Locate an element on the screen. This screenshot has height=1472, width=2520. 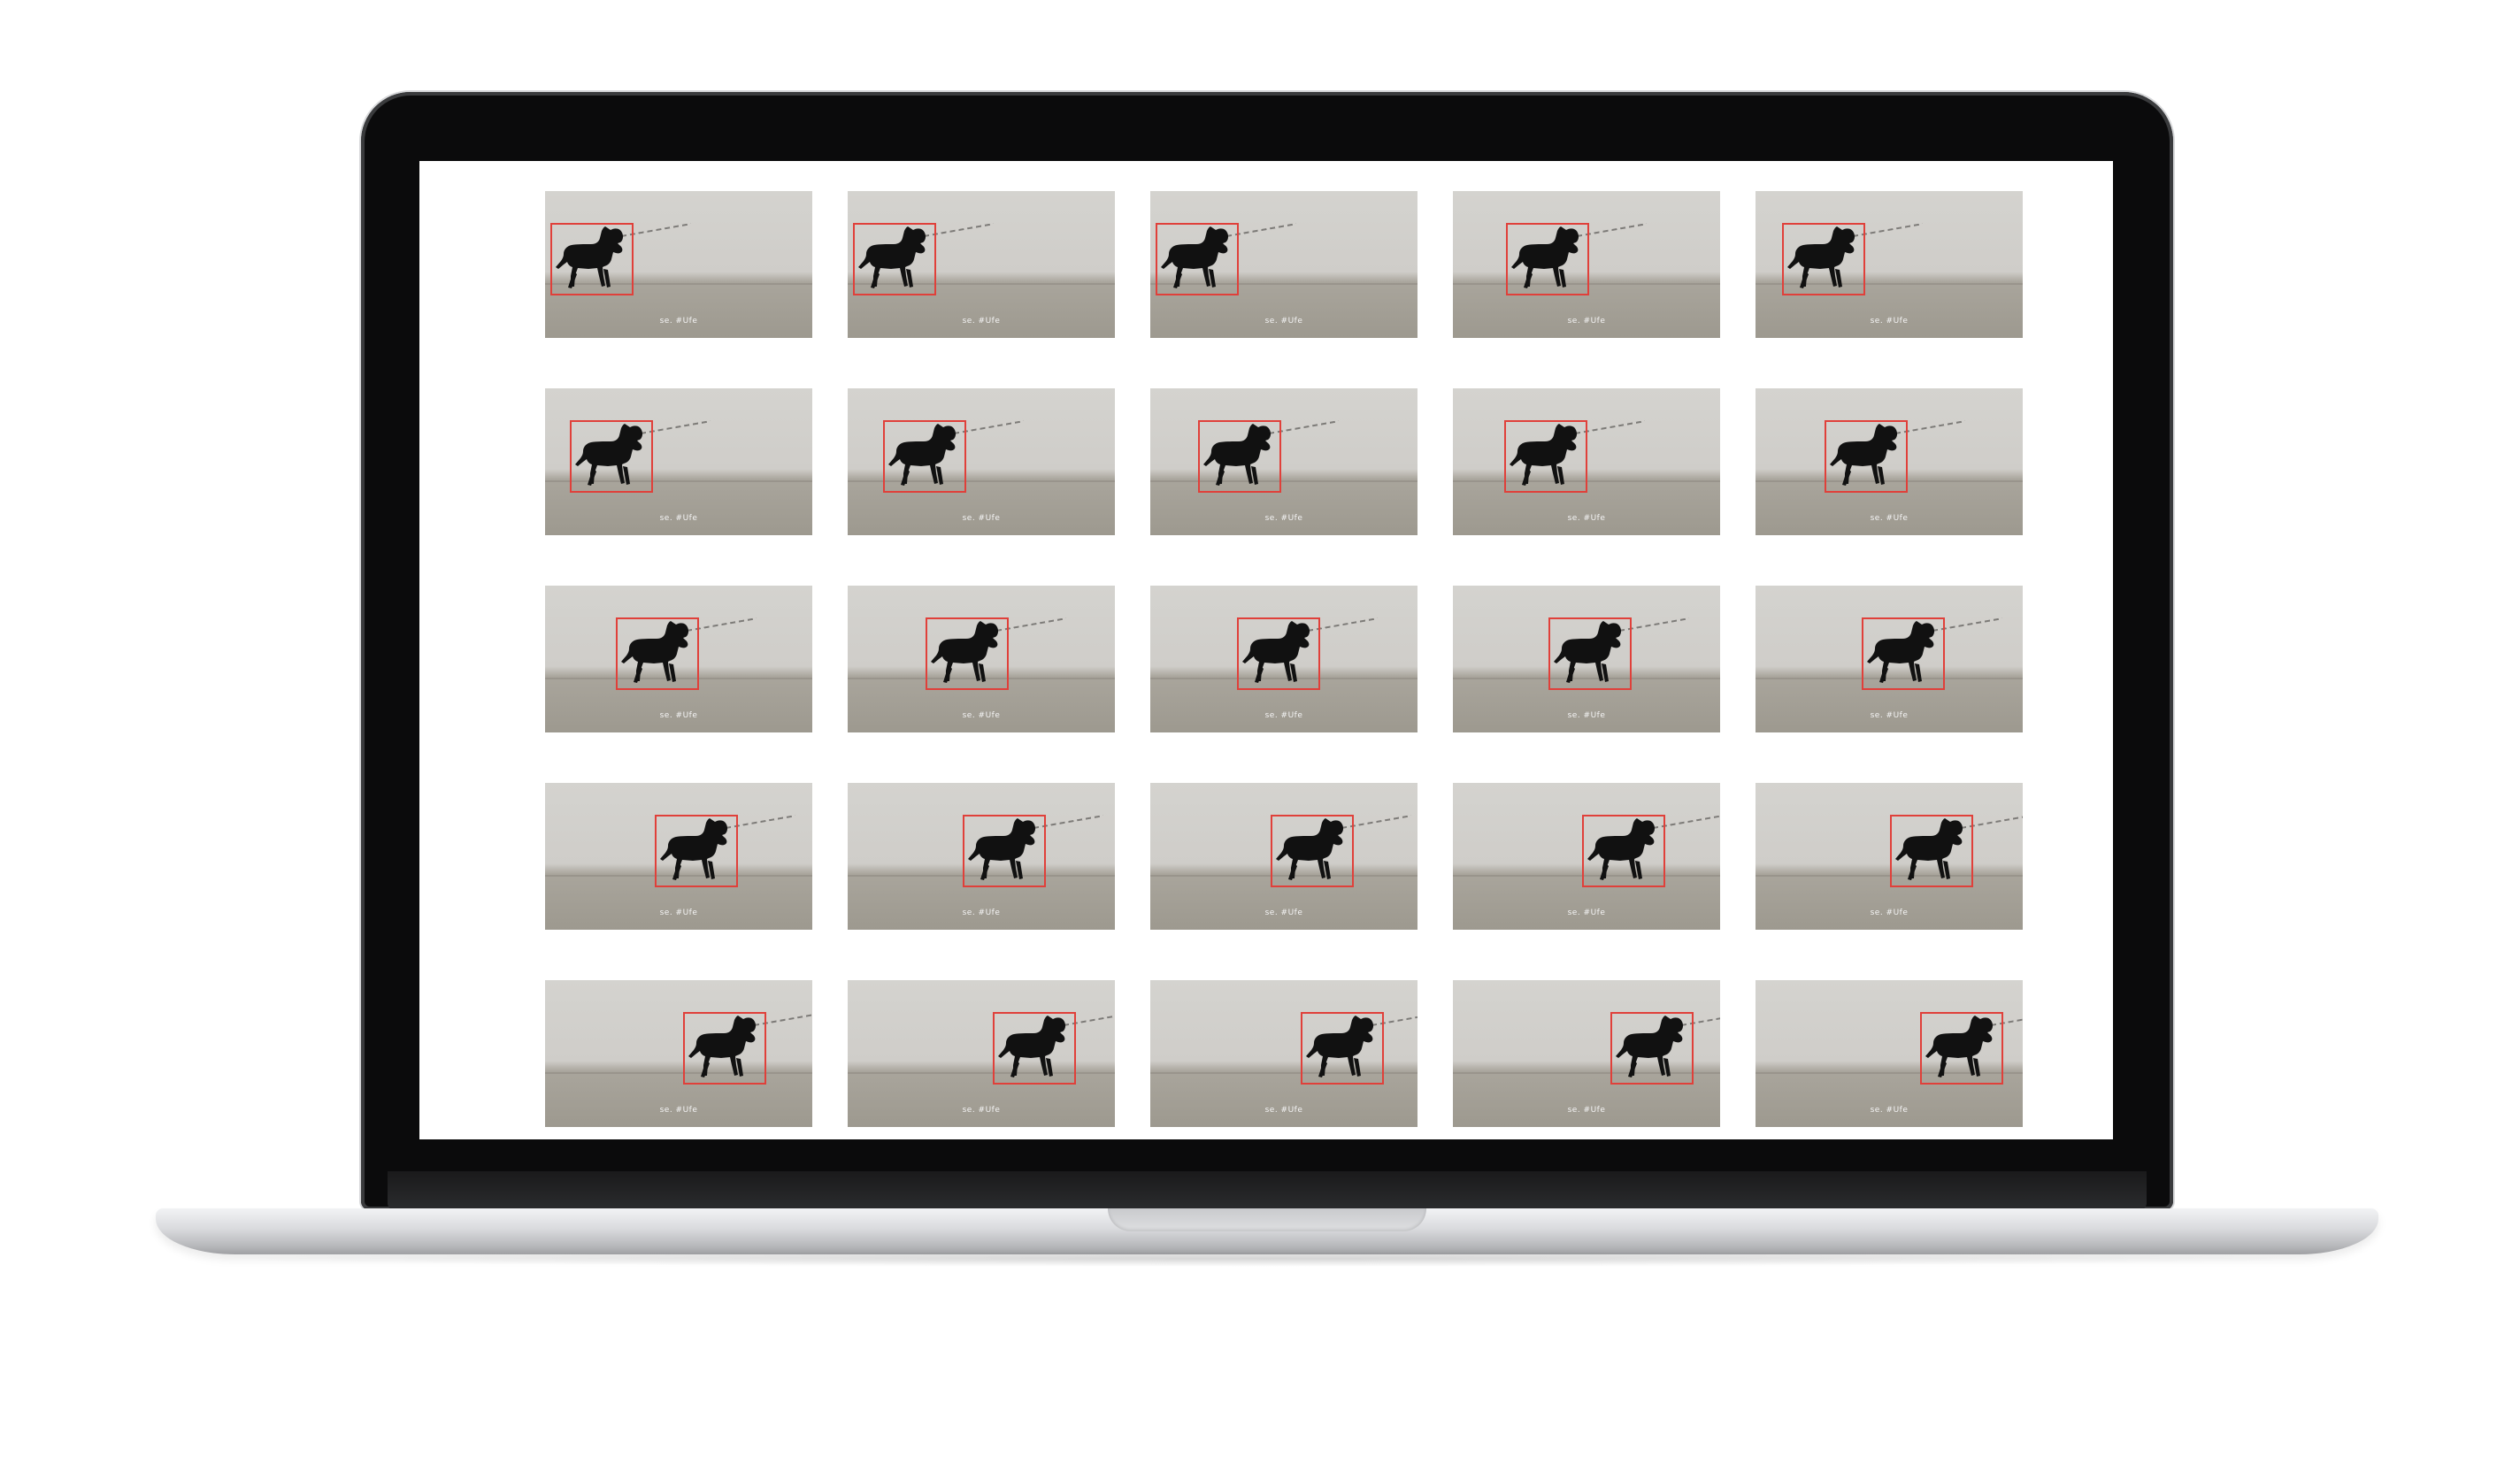
laptop-base is located at coordinates (1267, 1231).